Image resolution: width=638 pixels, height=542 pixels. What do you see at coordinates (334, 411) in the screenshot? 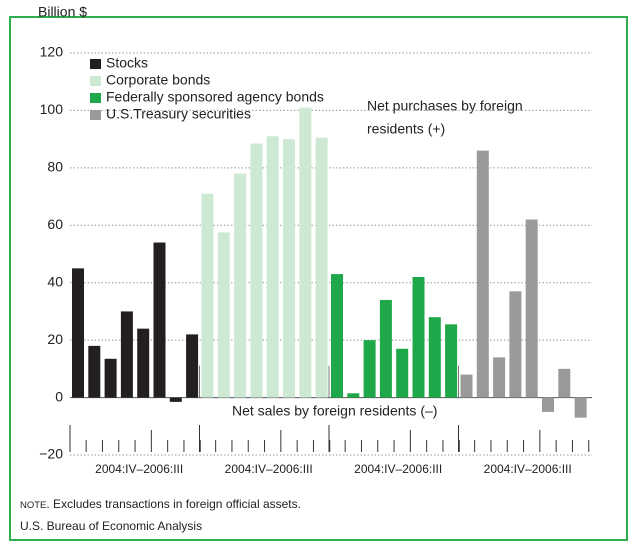
I see `annotation: Net sales by foreign residents (–)` at bounding box center [334, 411].